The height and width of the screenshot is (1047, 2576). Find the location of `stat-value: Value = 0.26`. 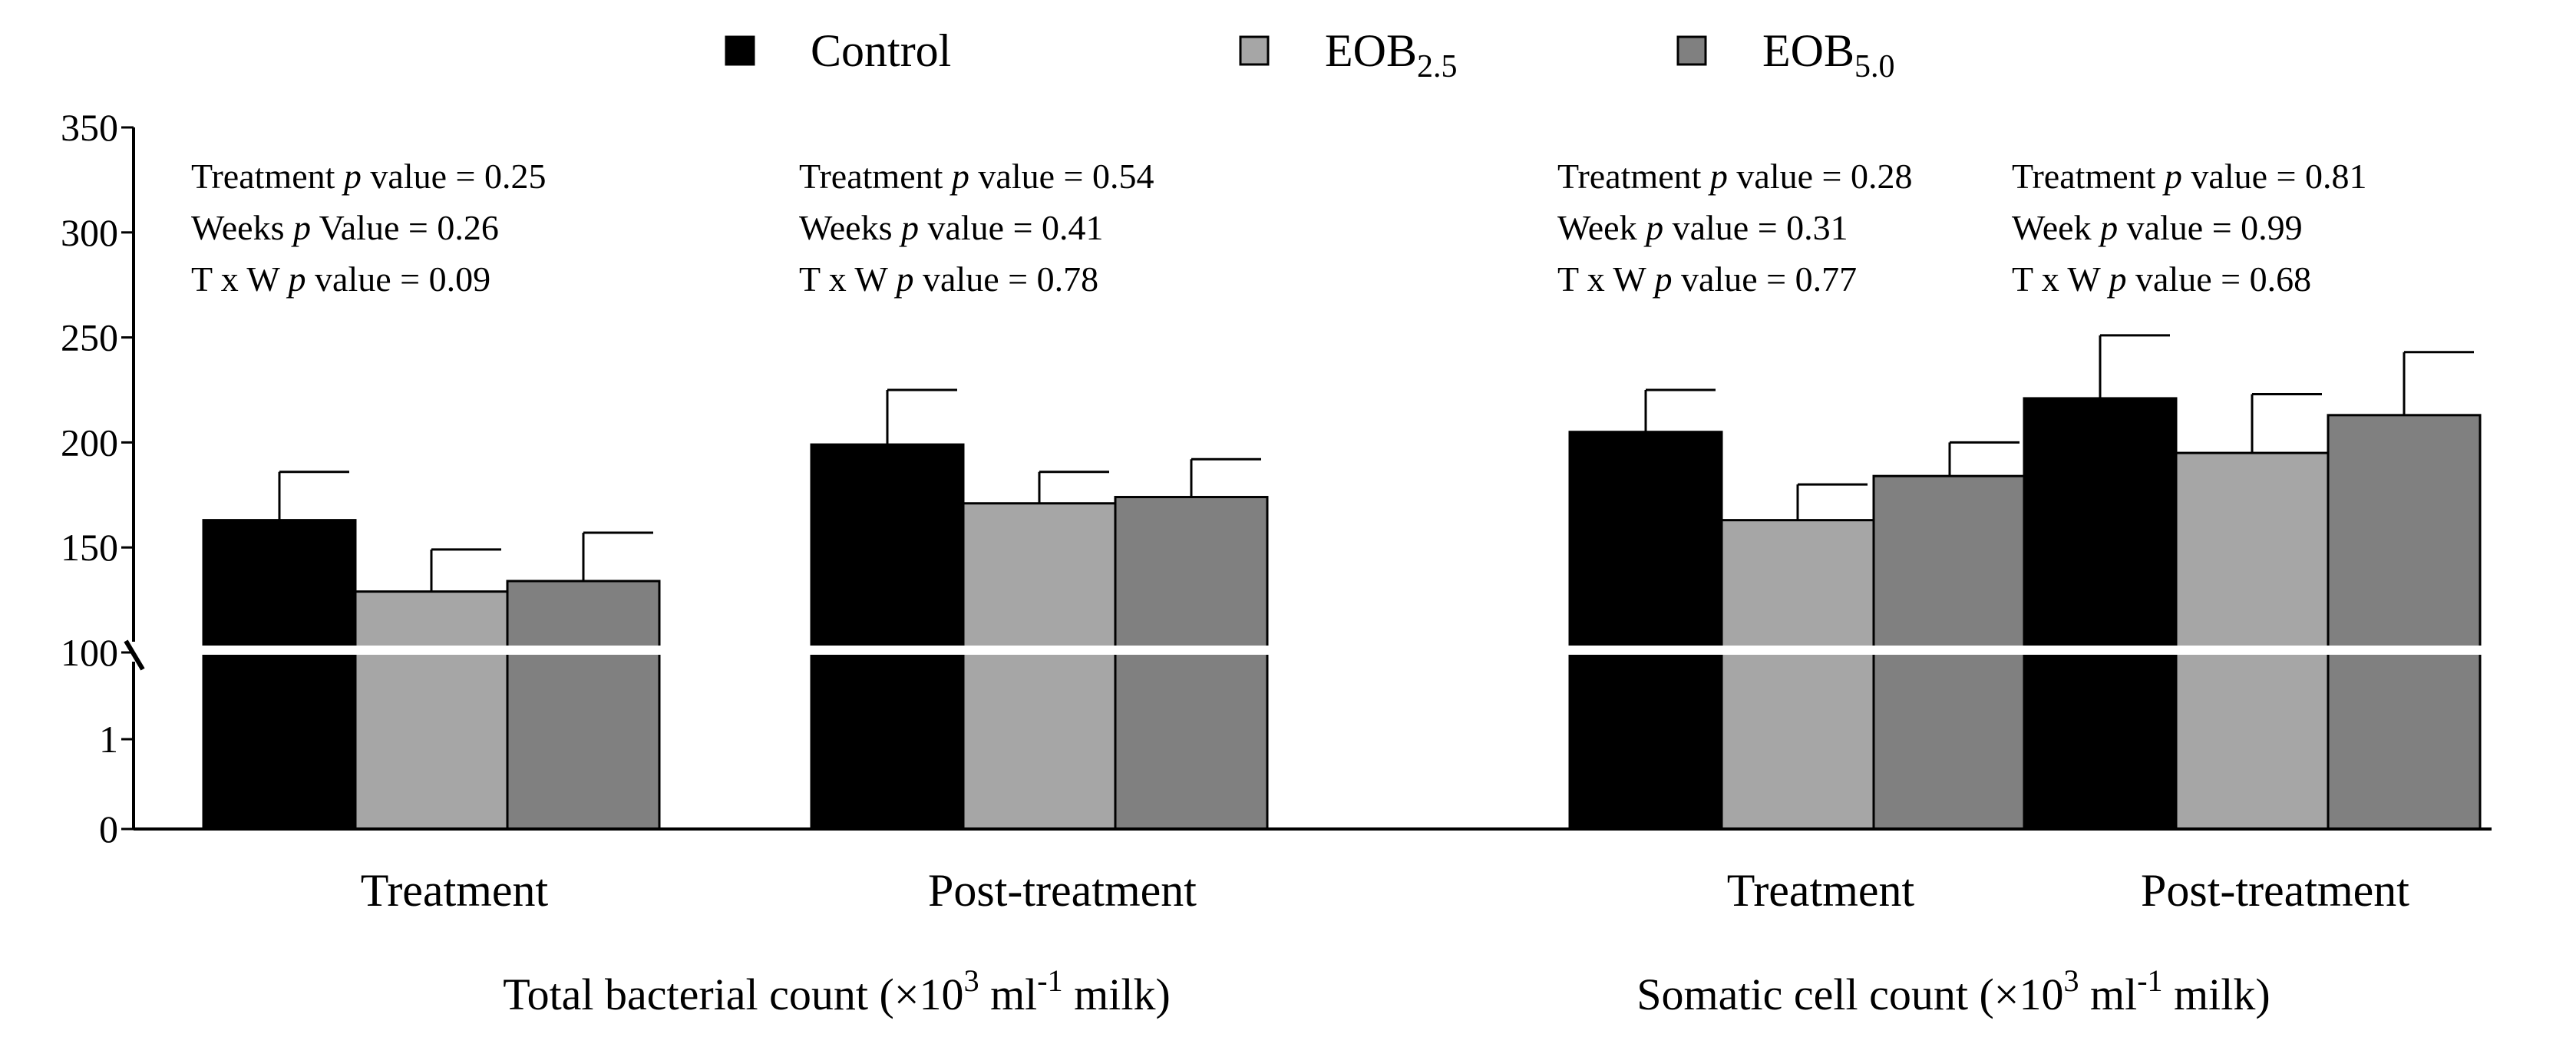

stat-value: Value = 0.26 is located at coordinates (405, 227).